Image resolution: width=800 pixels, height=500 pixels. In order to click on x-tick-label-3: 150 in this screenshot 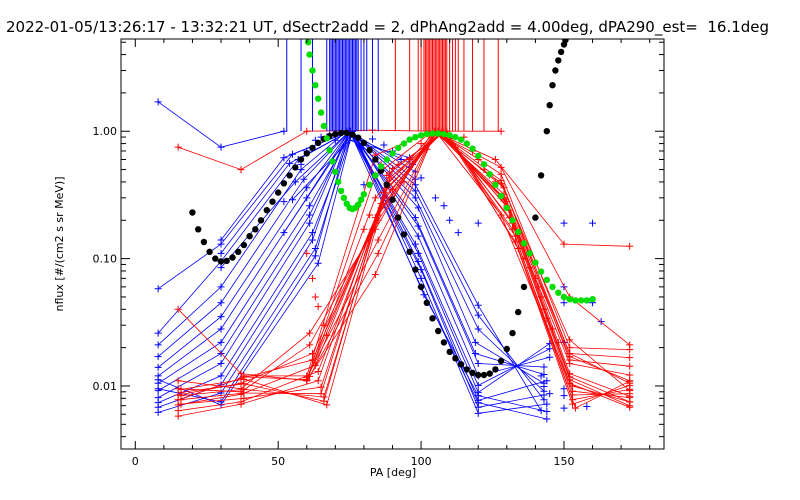, I will do `click(563, 461)`.